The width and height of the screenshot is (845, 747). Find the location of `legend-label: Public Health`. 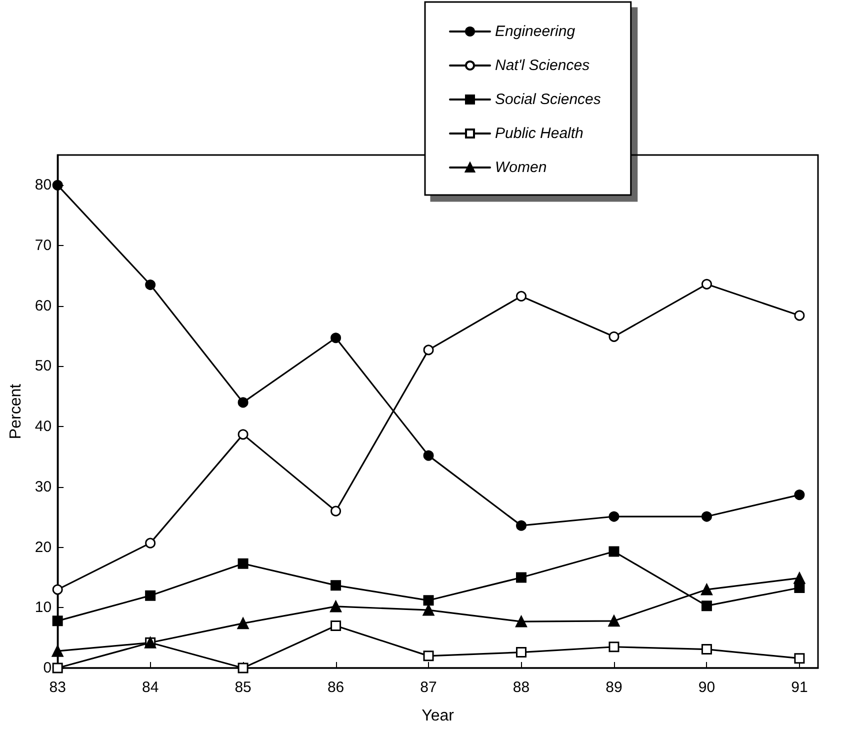

legend-label: Public Health is located at coordinates (539, 133).